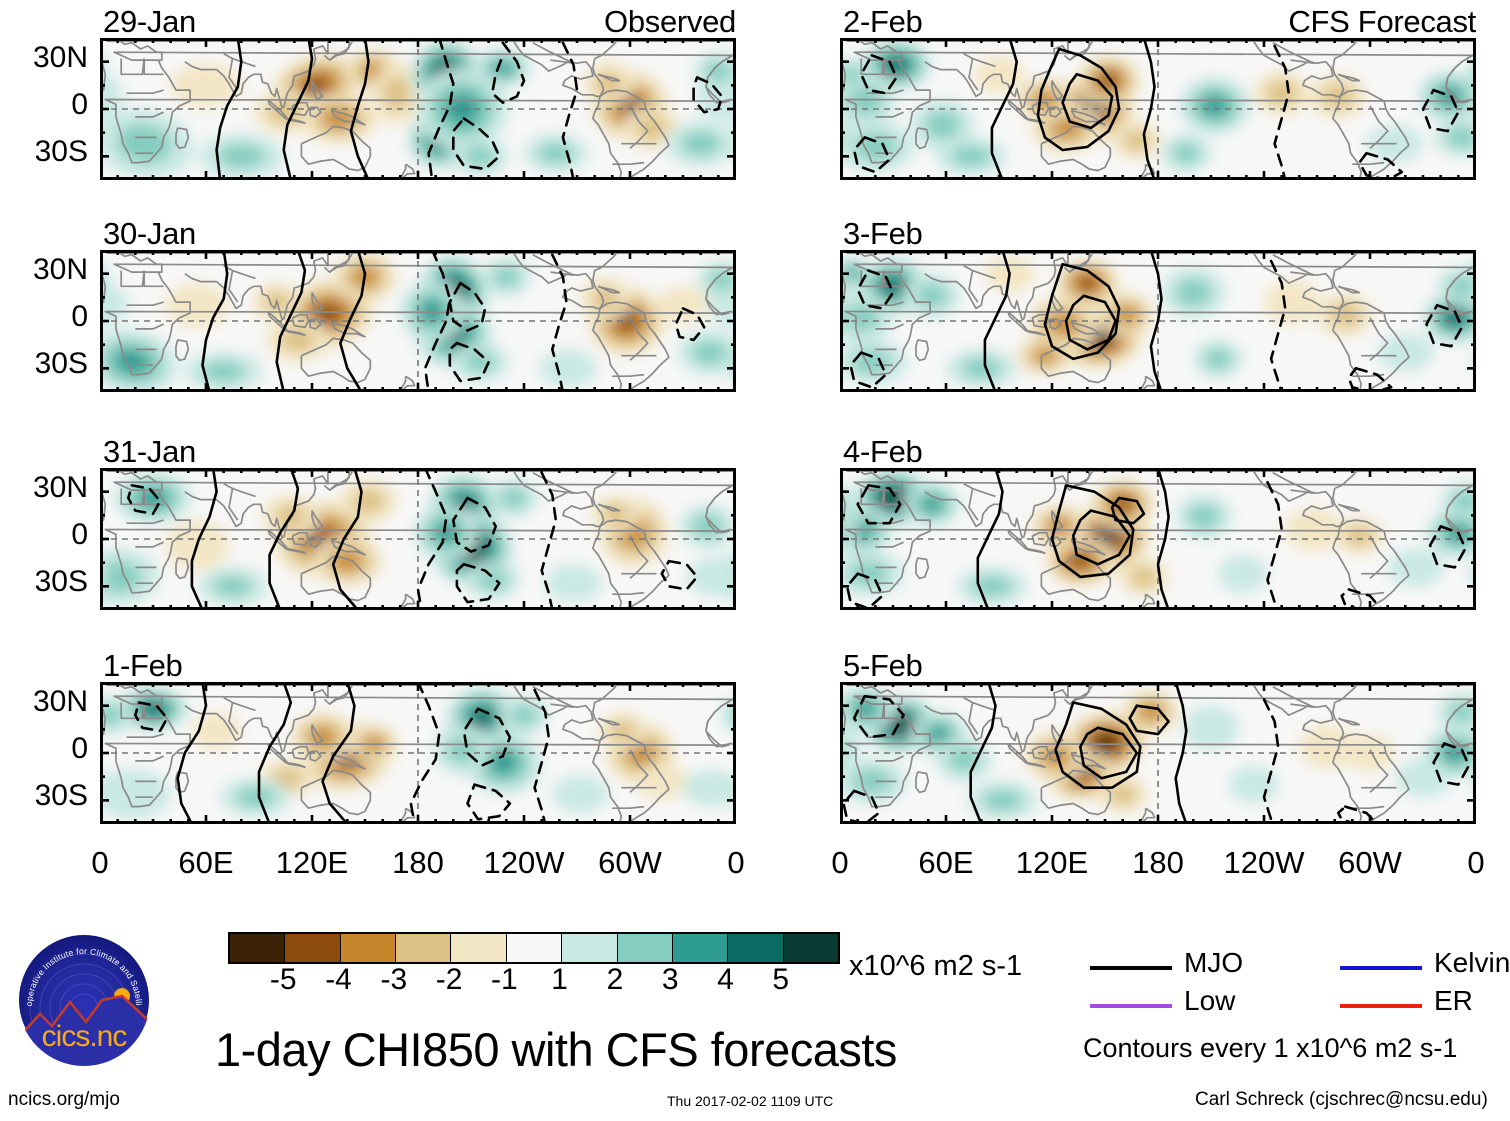 This screenshot has height=1121, width=1510. What do you see at coordinates (418, 862) in the screenshot?
I see `x-tick-col1-180: 180` at bounding box center [418, 862].